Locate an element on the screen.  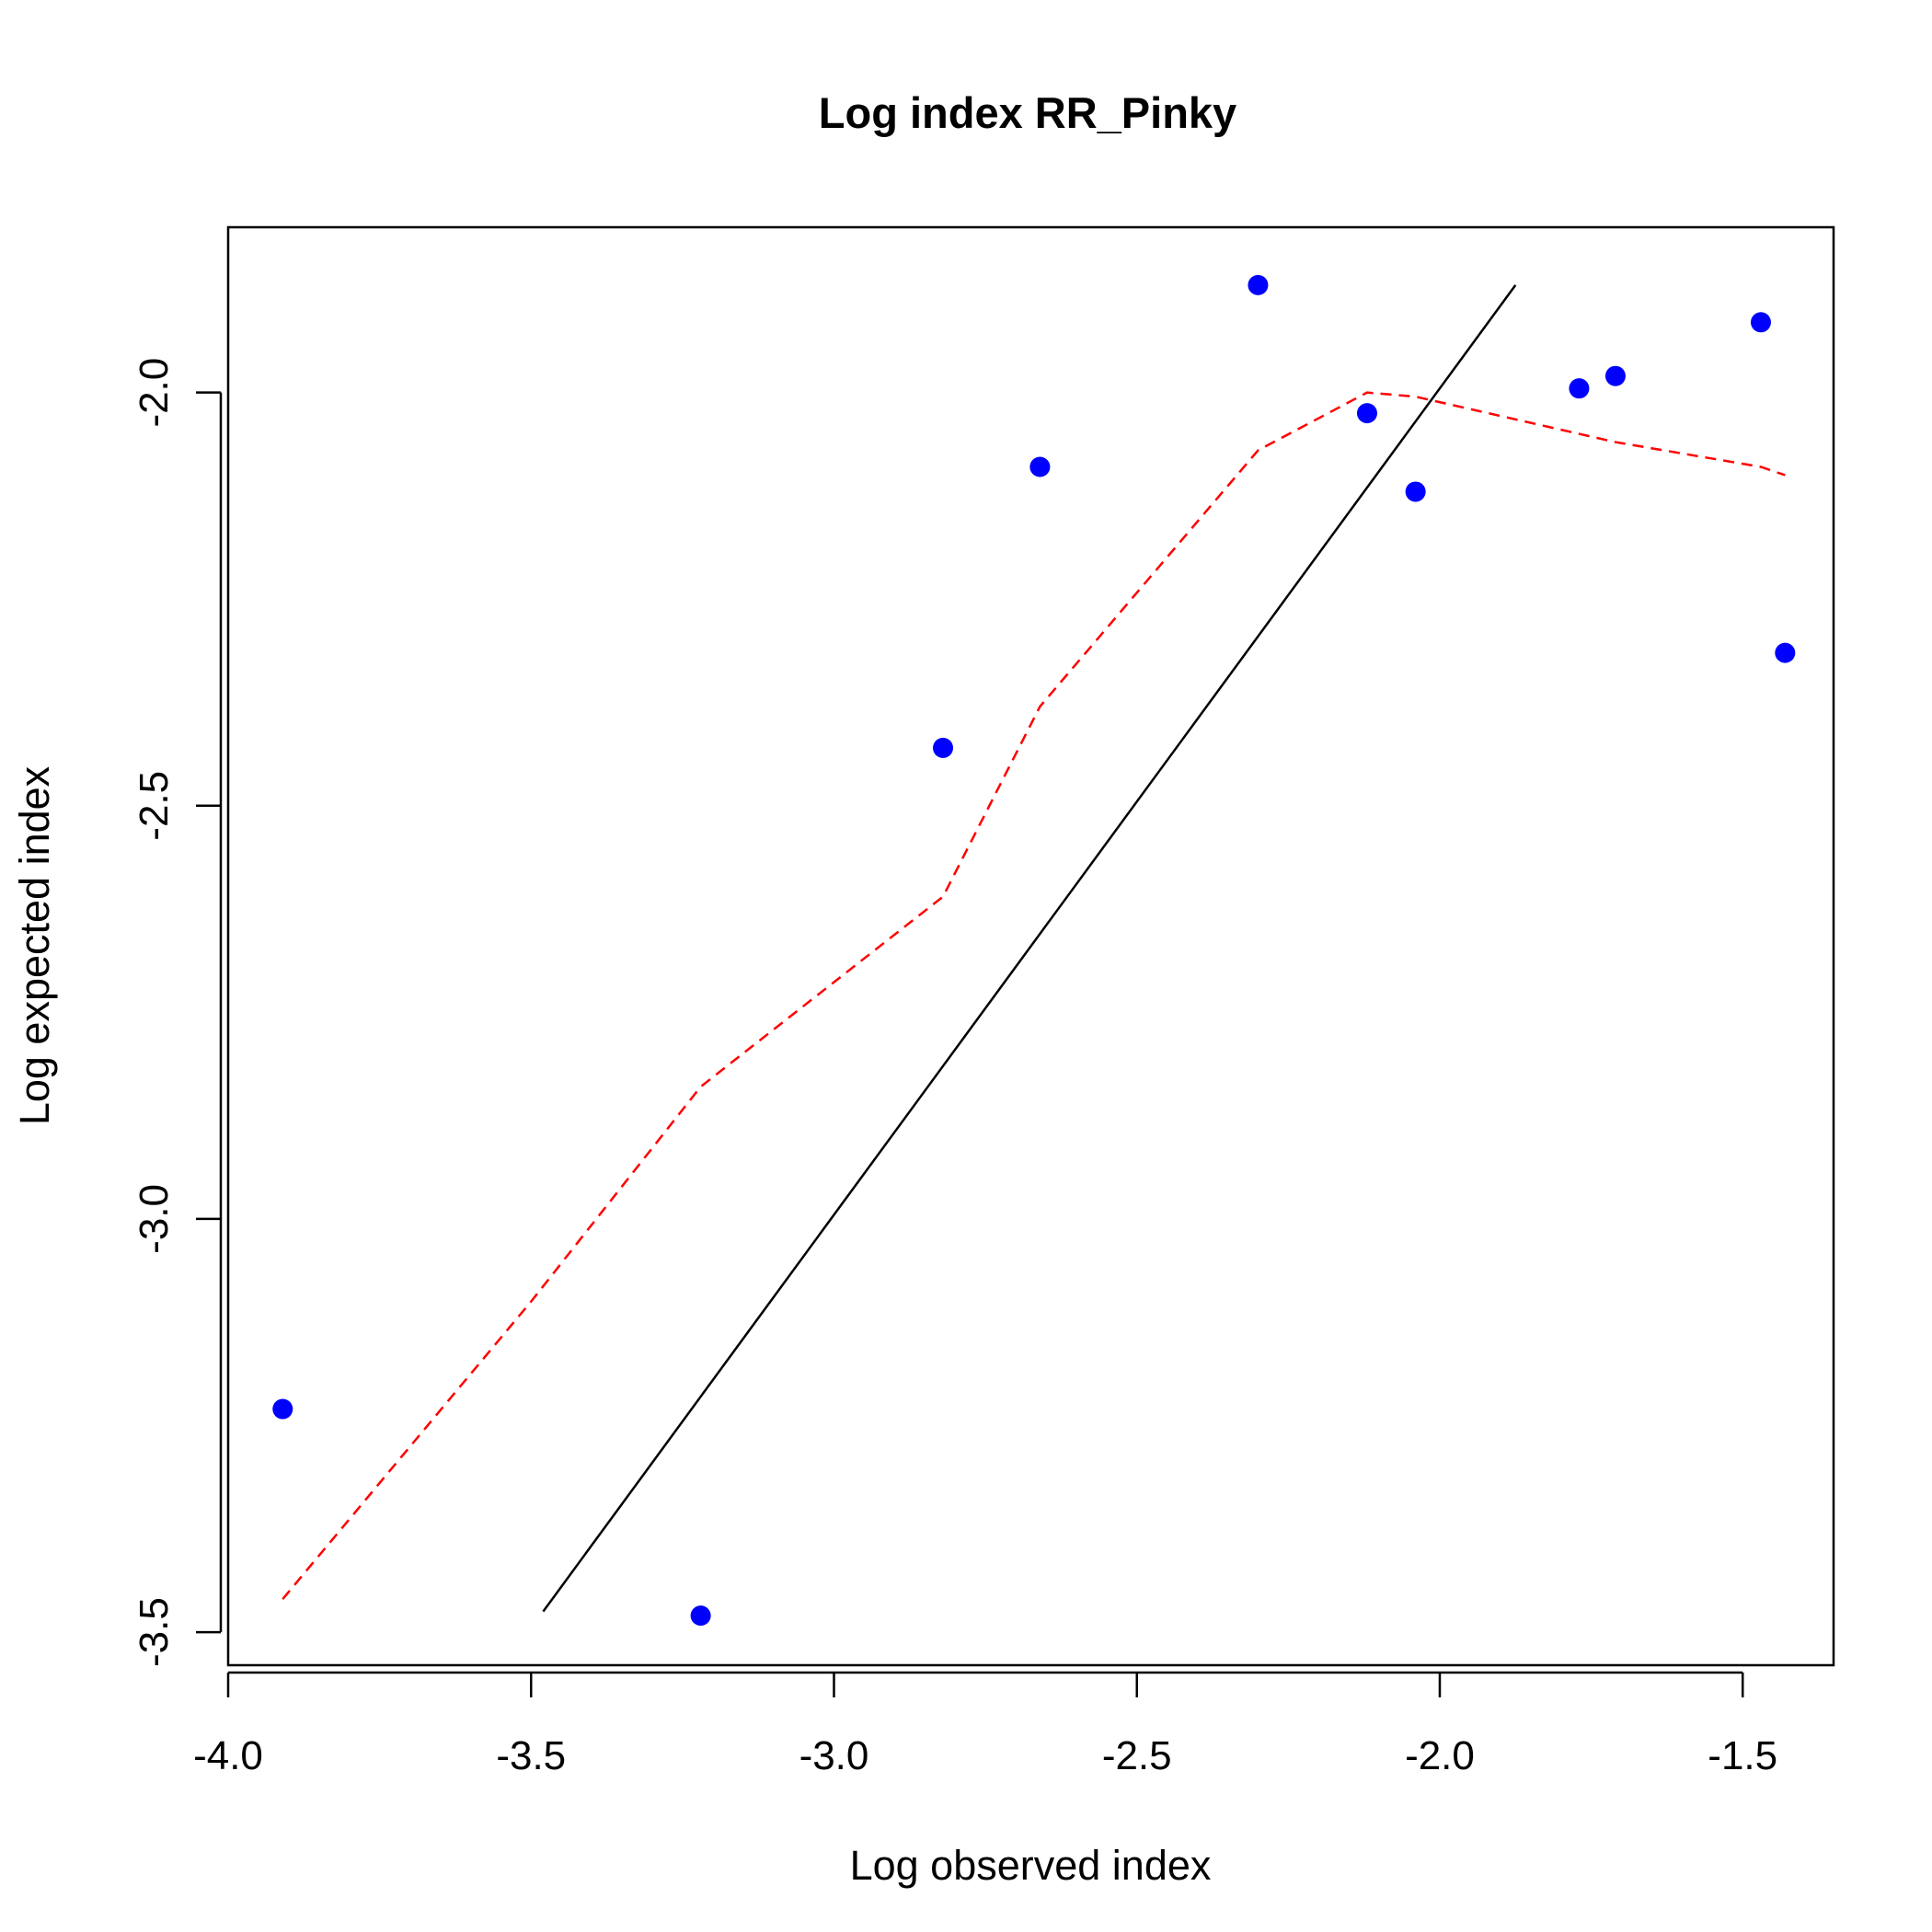
x-tick-label: -1.5 is located at coordinates (1742, 1755).